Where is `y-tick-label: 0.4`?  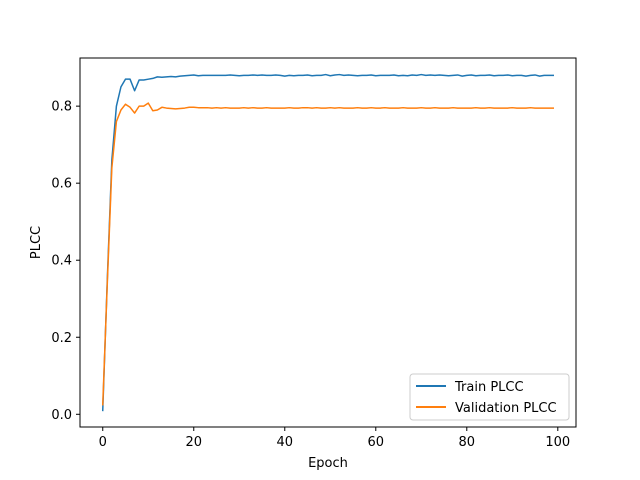
y-tick-label: 0.4 is located at coordinates (61, 261).